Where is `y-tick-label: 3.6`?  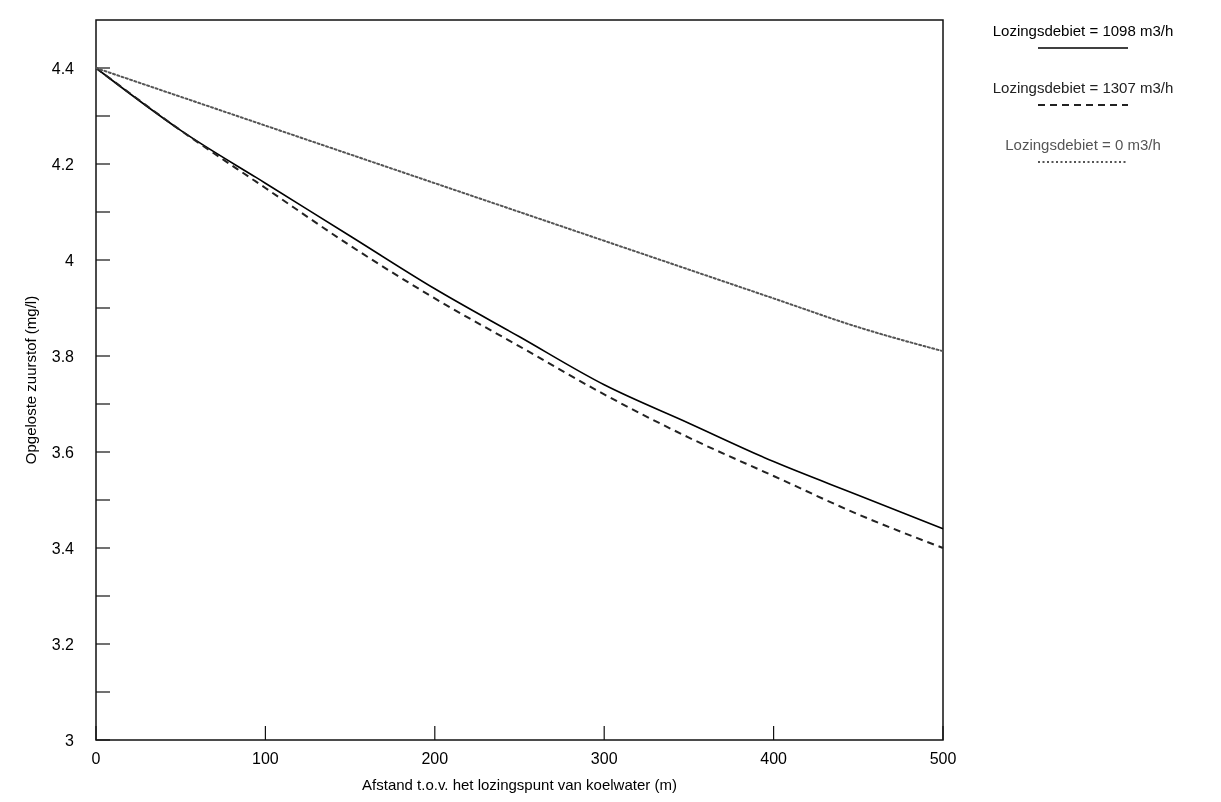
y-tick-label: 3.6 is located at coordinates (63, 452).